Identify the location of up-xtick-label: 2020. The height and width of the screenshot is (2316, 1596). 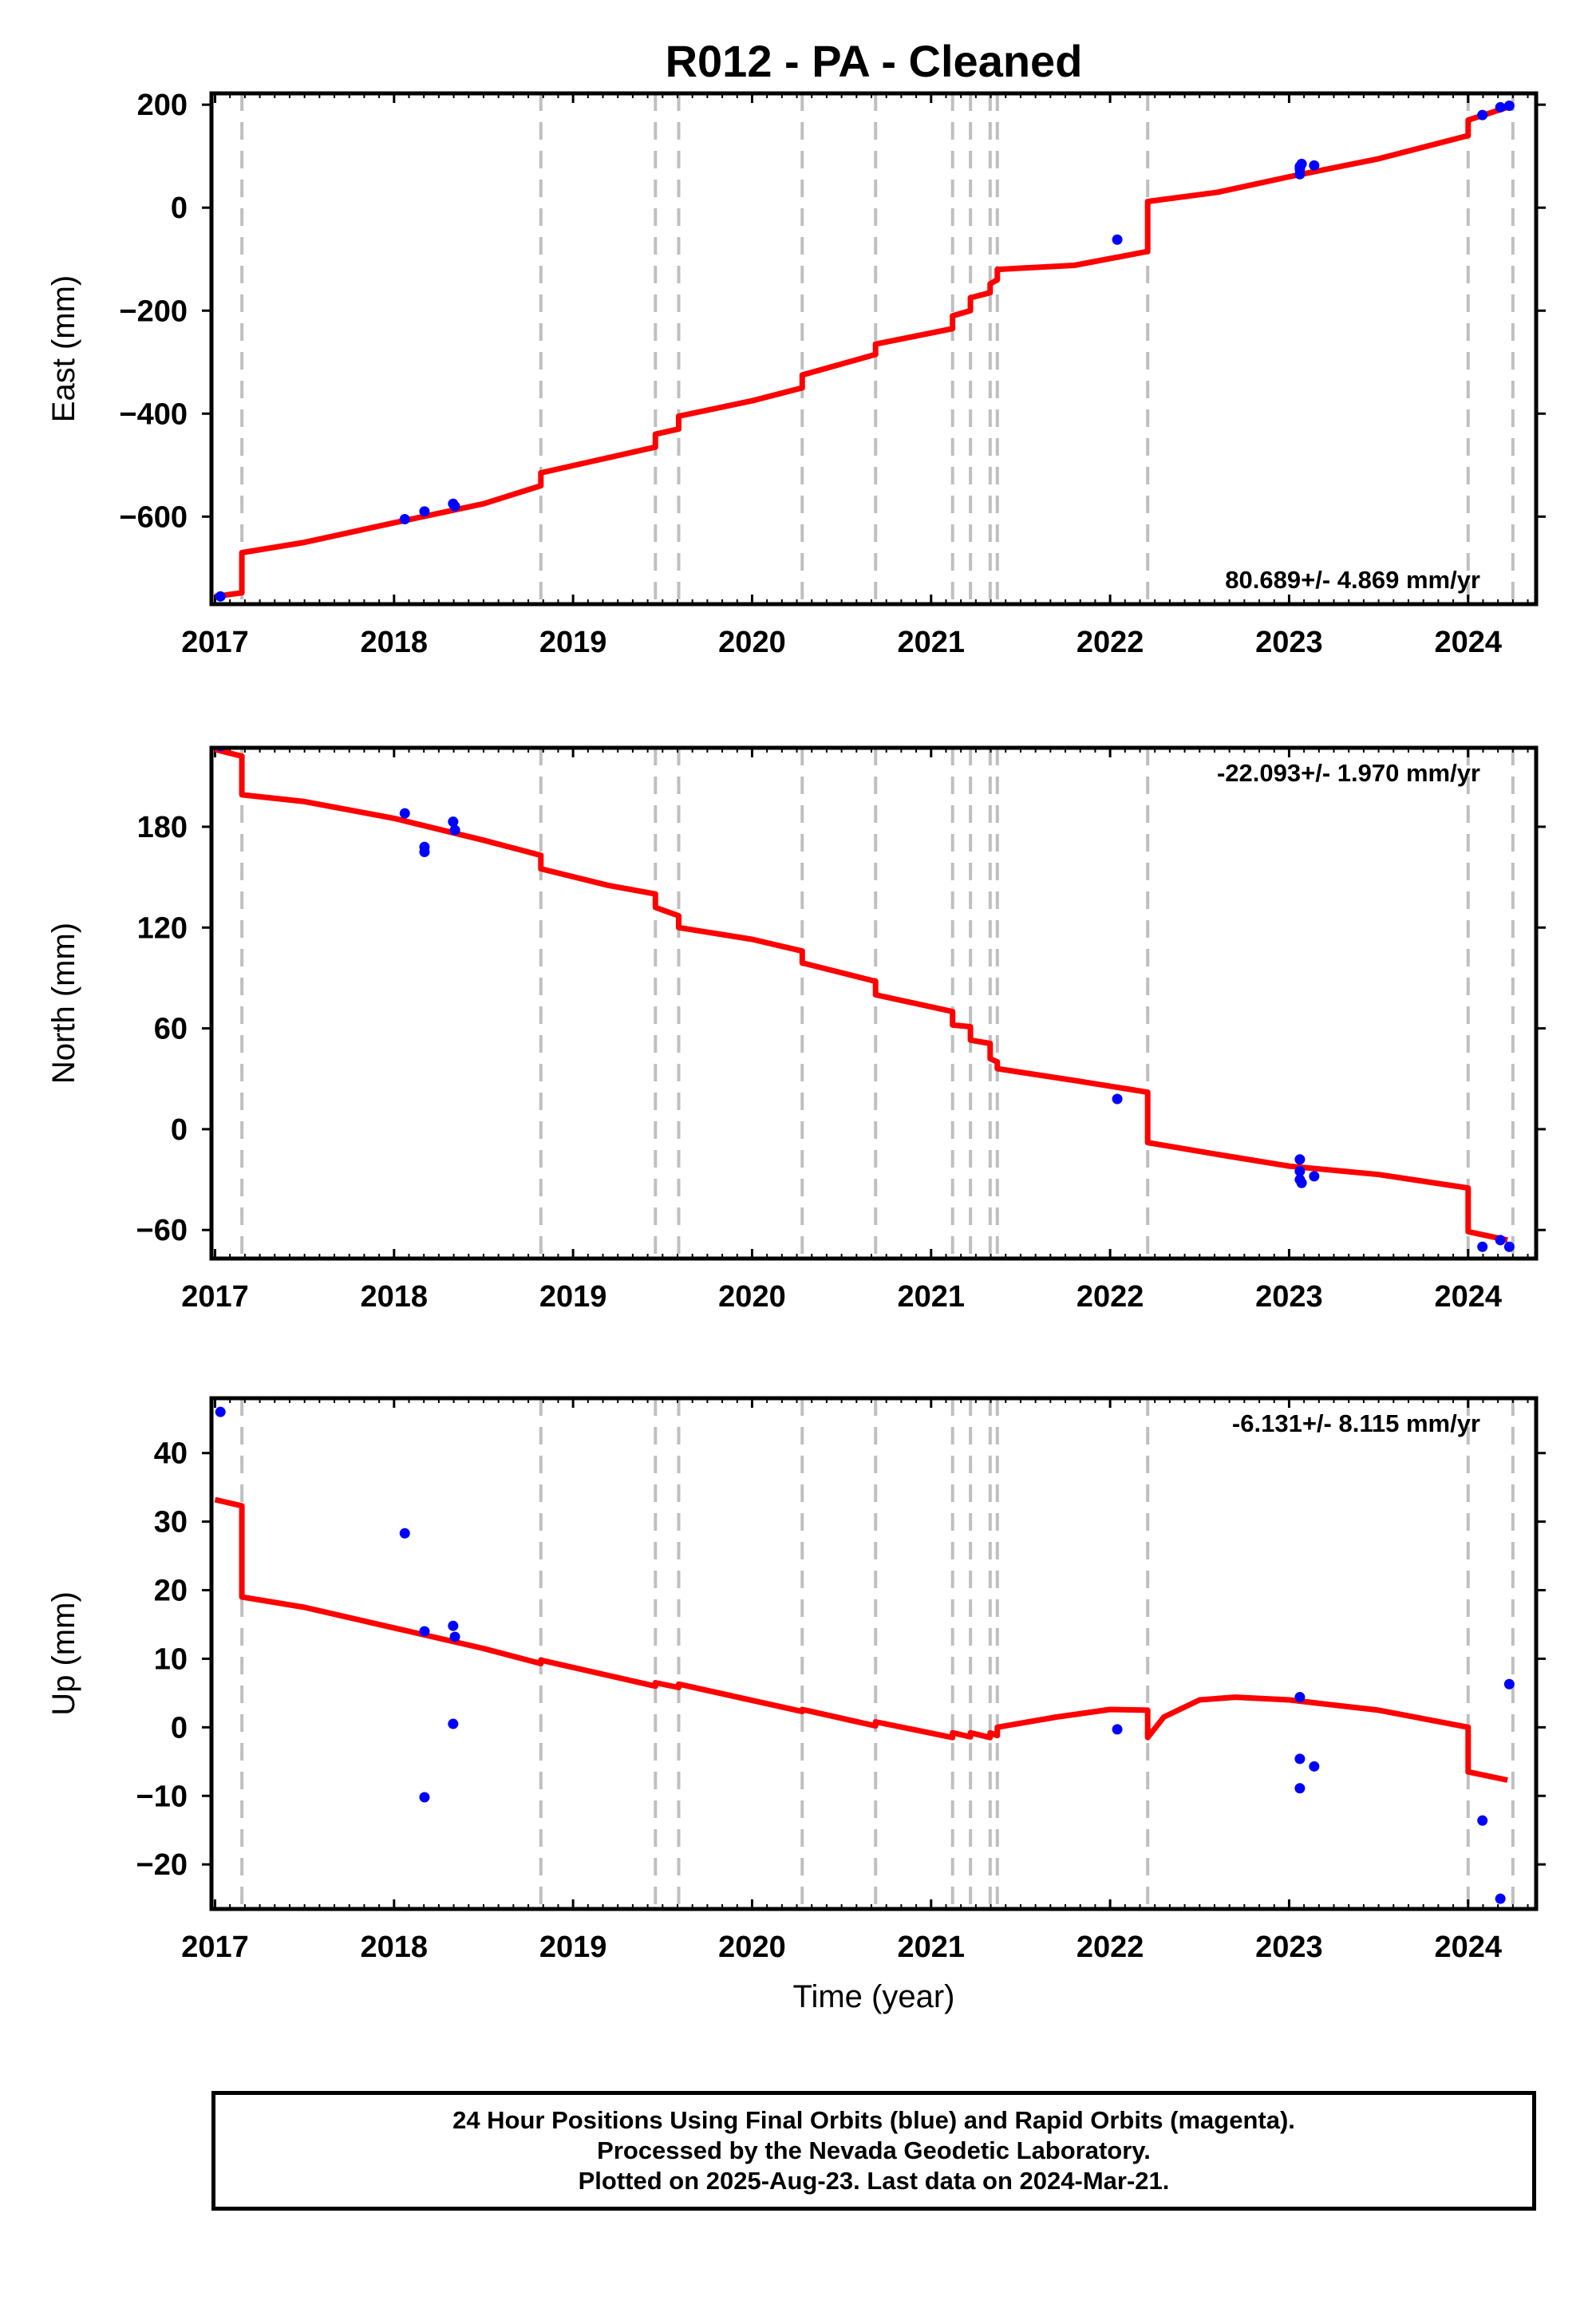
(752, 1947).